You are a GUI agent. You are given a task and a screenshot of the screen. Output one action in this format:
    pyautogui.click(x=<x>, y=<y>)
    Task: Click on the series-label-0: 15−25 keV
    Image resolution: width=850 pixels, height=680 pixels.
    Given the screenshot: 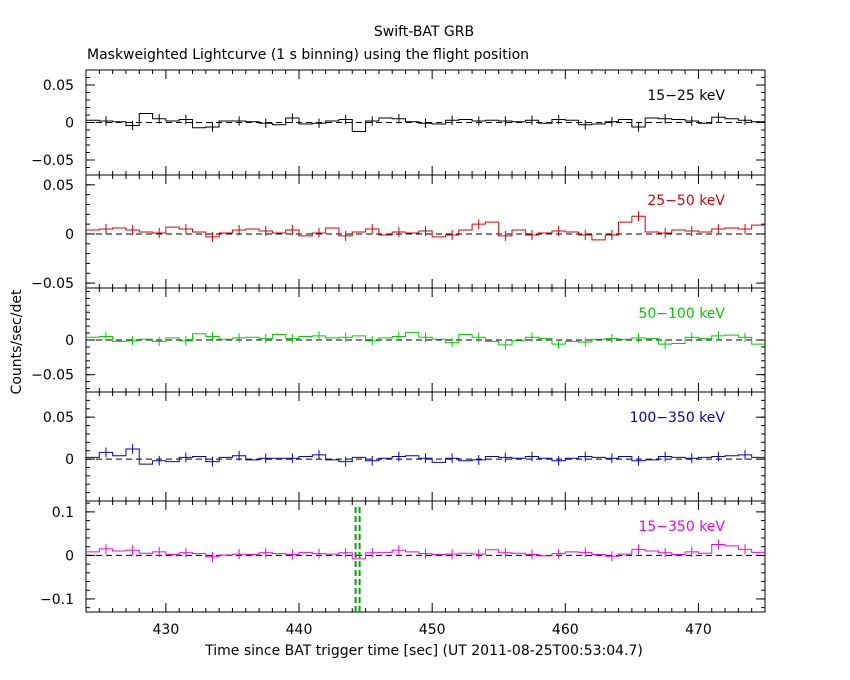 What is the action you would take?
    pyautogui.click(x=686, y=96)
    